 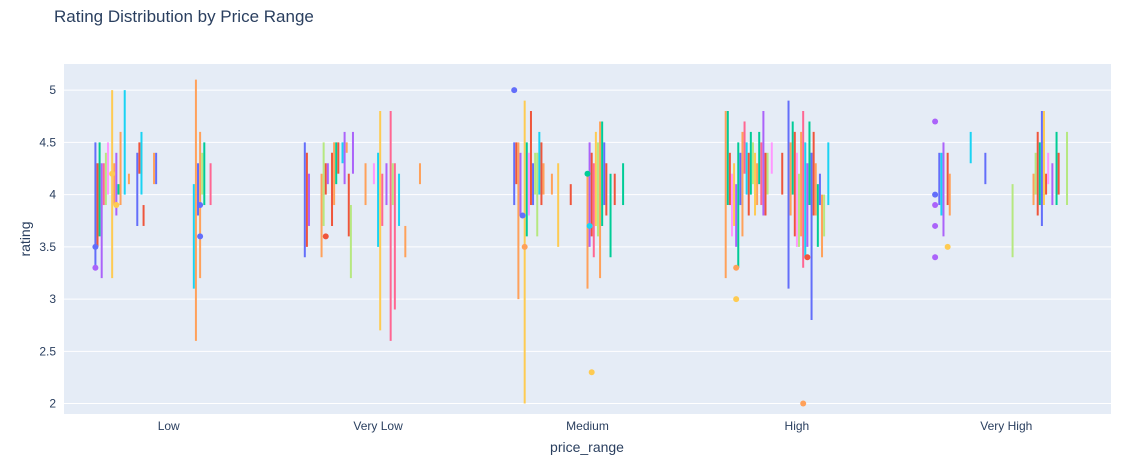 What do you see at coordinates (378, 426) in the screenshot?
I see `x-tick-label: Very Low` at bounding box center [378, 426].